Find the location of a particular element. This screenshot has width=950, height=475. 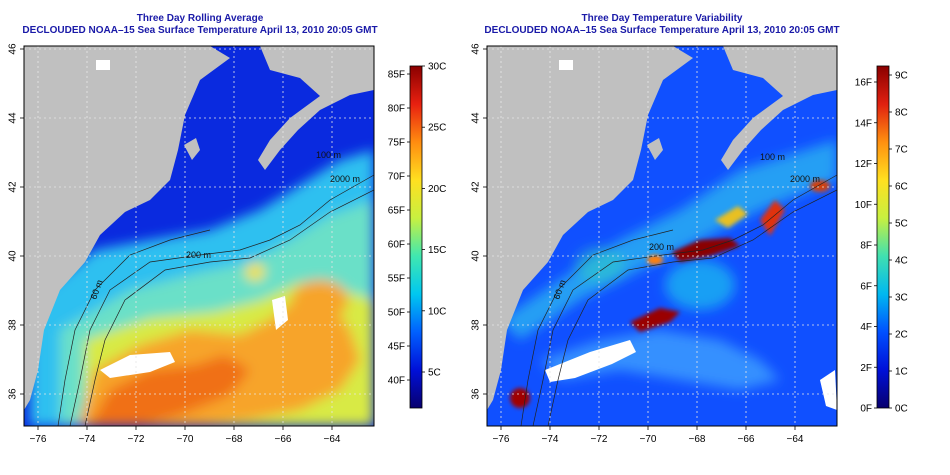

var-cb-right-label: 2C is located at coordinates (901, 335).